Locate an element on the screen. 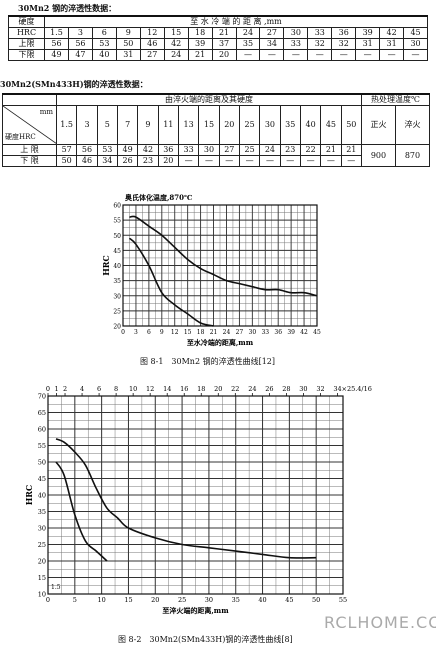  y-tick-label: 15 is located at coordinates (42, 578).